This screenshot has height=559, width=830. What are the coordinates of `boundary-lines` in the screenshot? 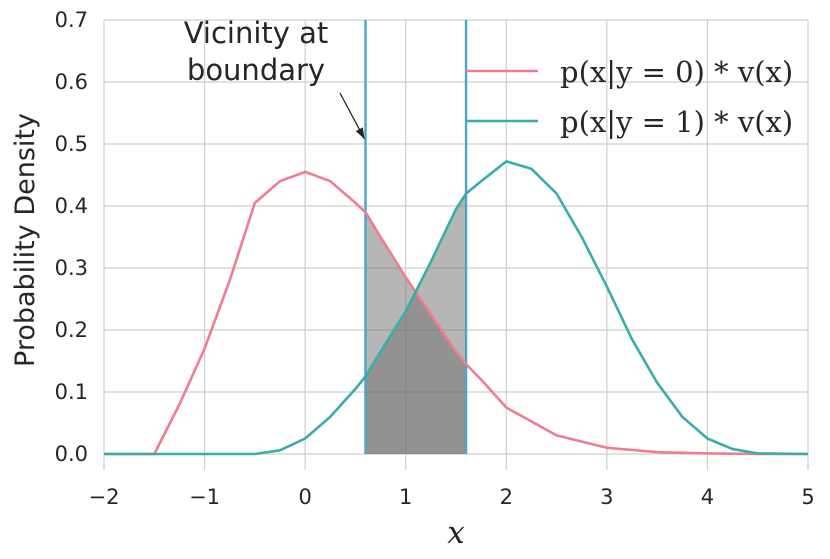 It's located at (416, 237).